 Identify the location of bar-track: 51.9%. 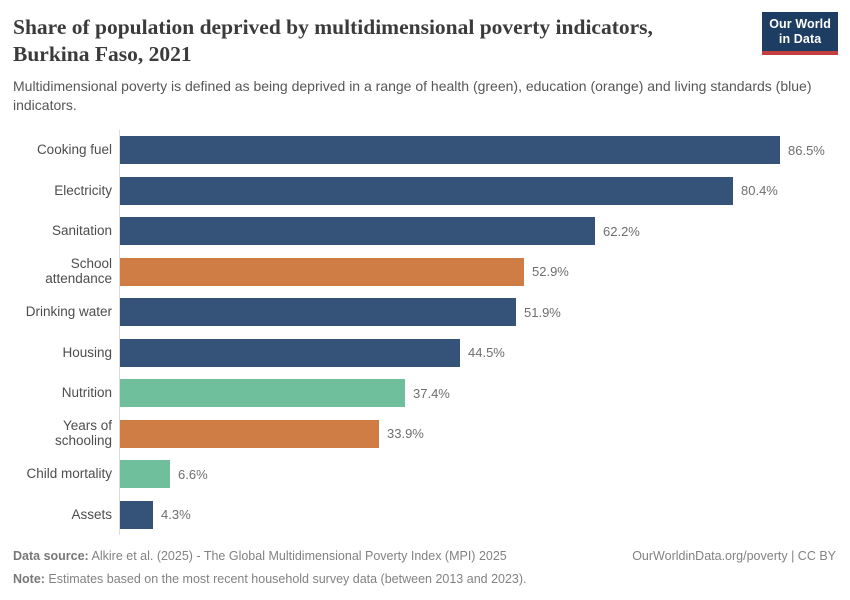
(484, 312).